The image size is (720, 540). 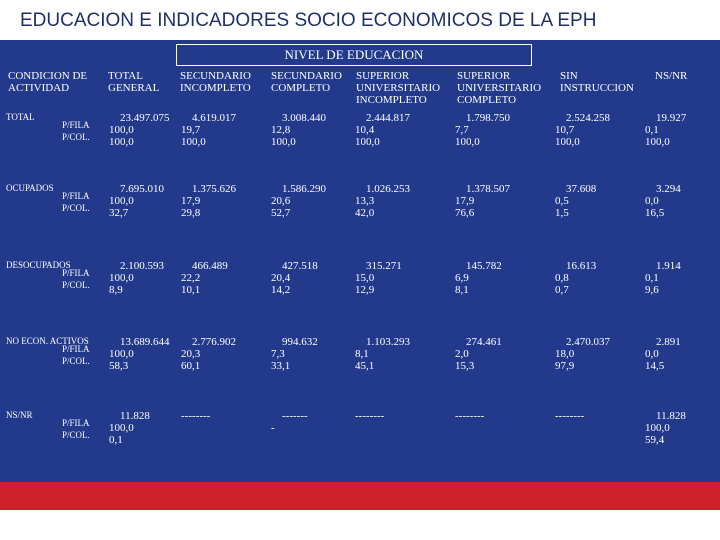 What do you see at coordinates (135, 416) in the screenshot?
I see `cell-value: 11.828` at bounding box center [135, 416].